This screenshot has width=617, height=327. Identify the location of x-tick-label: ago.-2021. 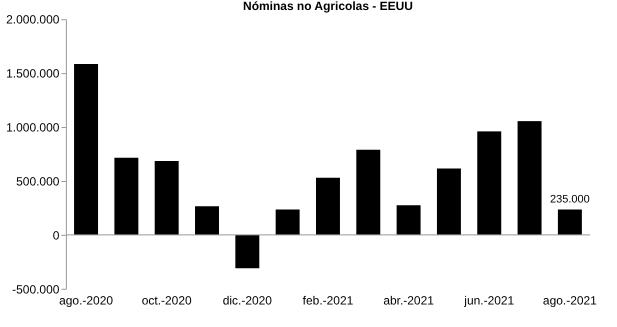
(570, 300).